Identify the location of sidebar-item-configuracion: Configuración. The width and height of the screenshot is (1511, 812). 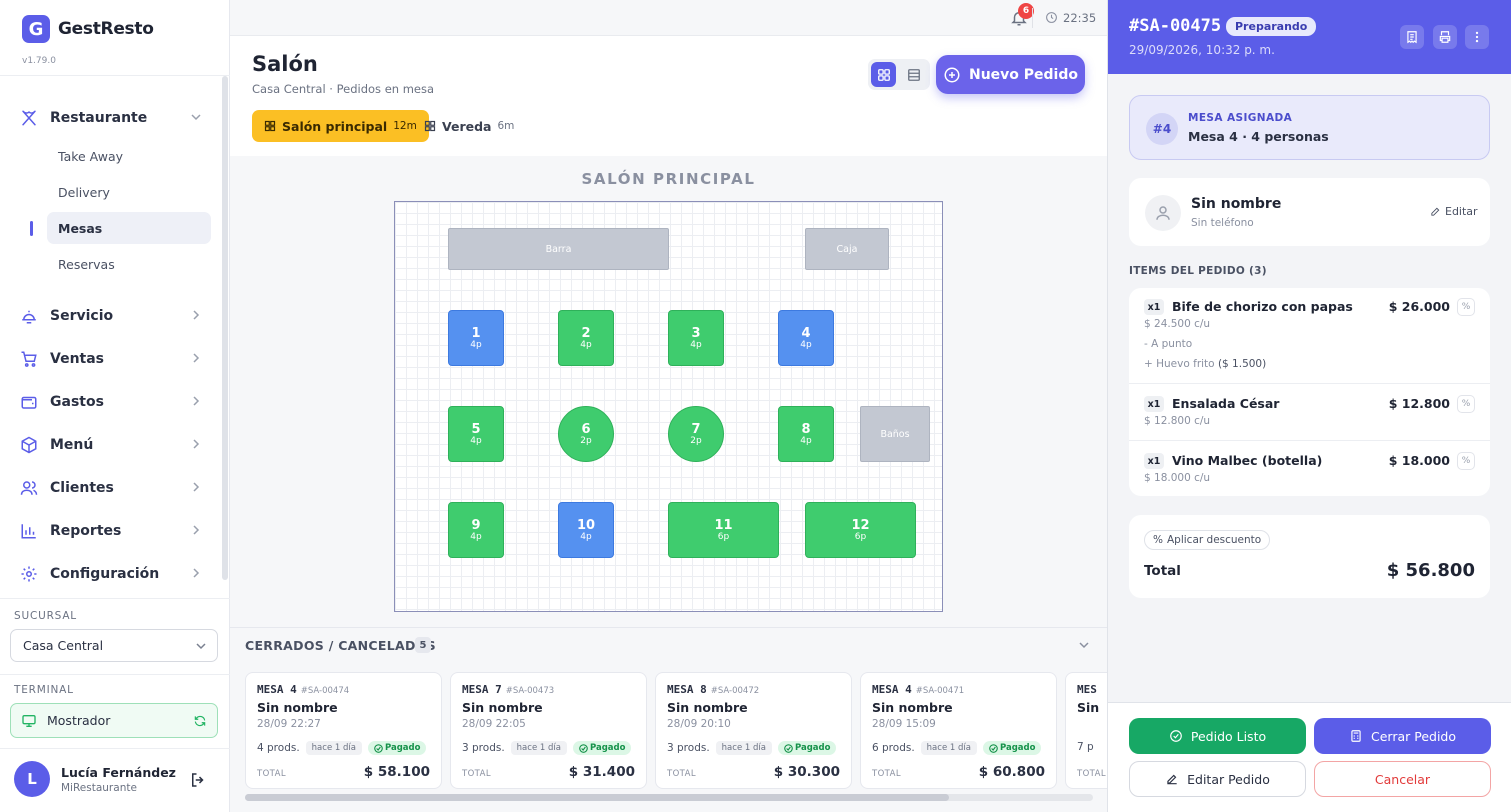
(111, 574).